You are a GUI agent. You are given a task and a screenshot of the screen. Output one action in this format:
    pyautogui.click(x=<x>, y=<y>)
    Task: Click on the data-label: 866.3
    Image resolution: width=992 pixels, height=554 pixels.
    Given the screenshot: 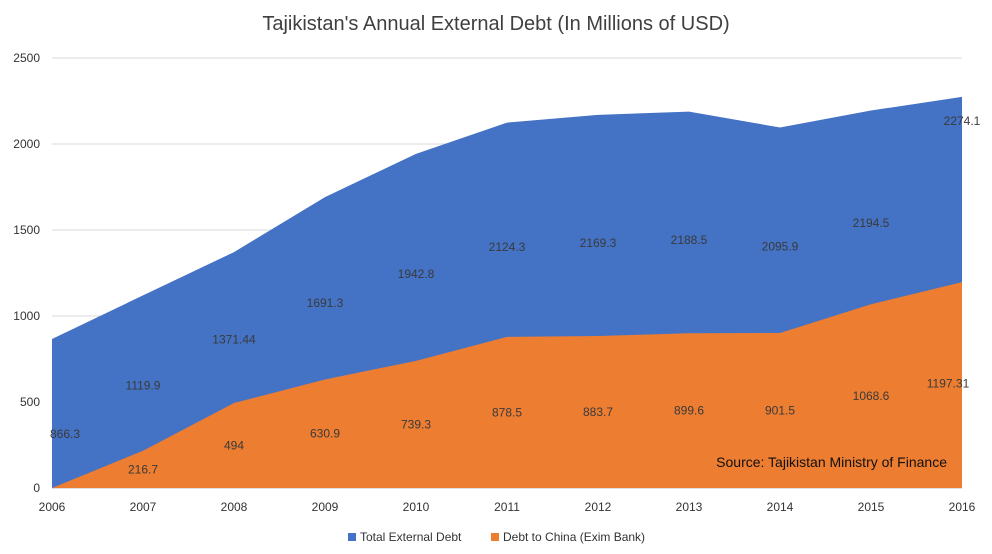 What is the action you would take?
    pyautogui.click(x=65, y=434)
    